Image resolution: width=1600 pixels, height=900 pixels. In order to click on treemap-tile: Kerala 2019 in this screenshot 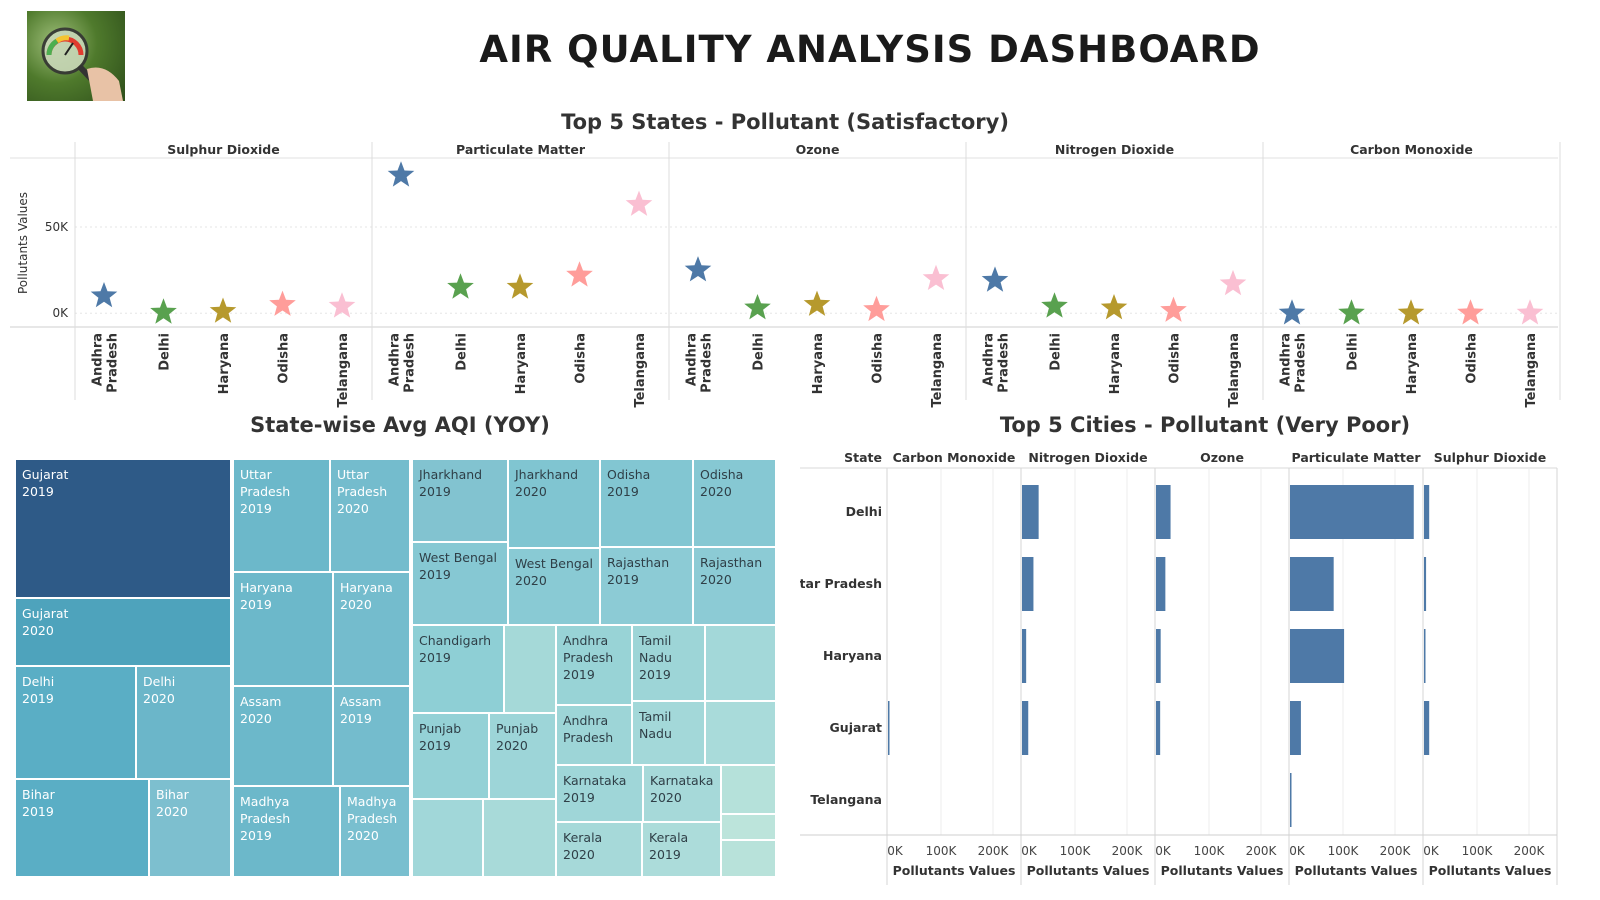, I will do `click(681, 849)`.